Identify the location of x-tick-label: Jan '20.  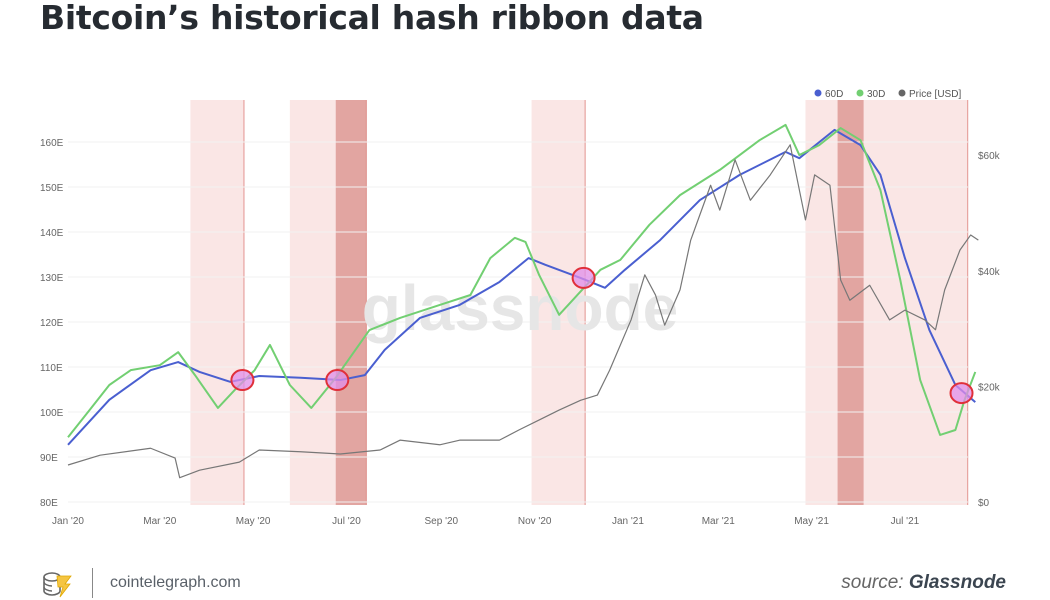
(68, 521).